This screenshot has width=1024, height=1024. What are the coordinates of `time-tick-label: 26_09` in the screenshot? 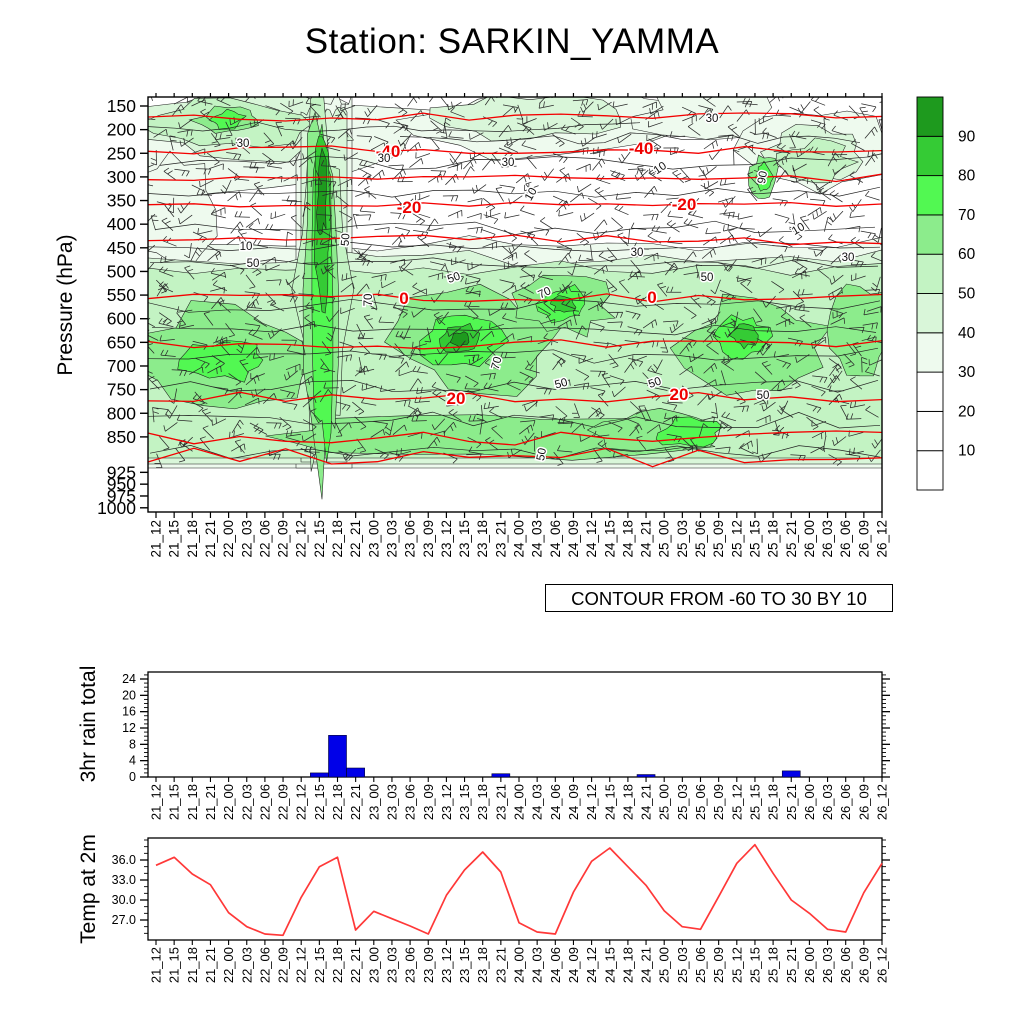 It's located at (863, 539).